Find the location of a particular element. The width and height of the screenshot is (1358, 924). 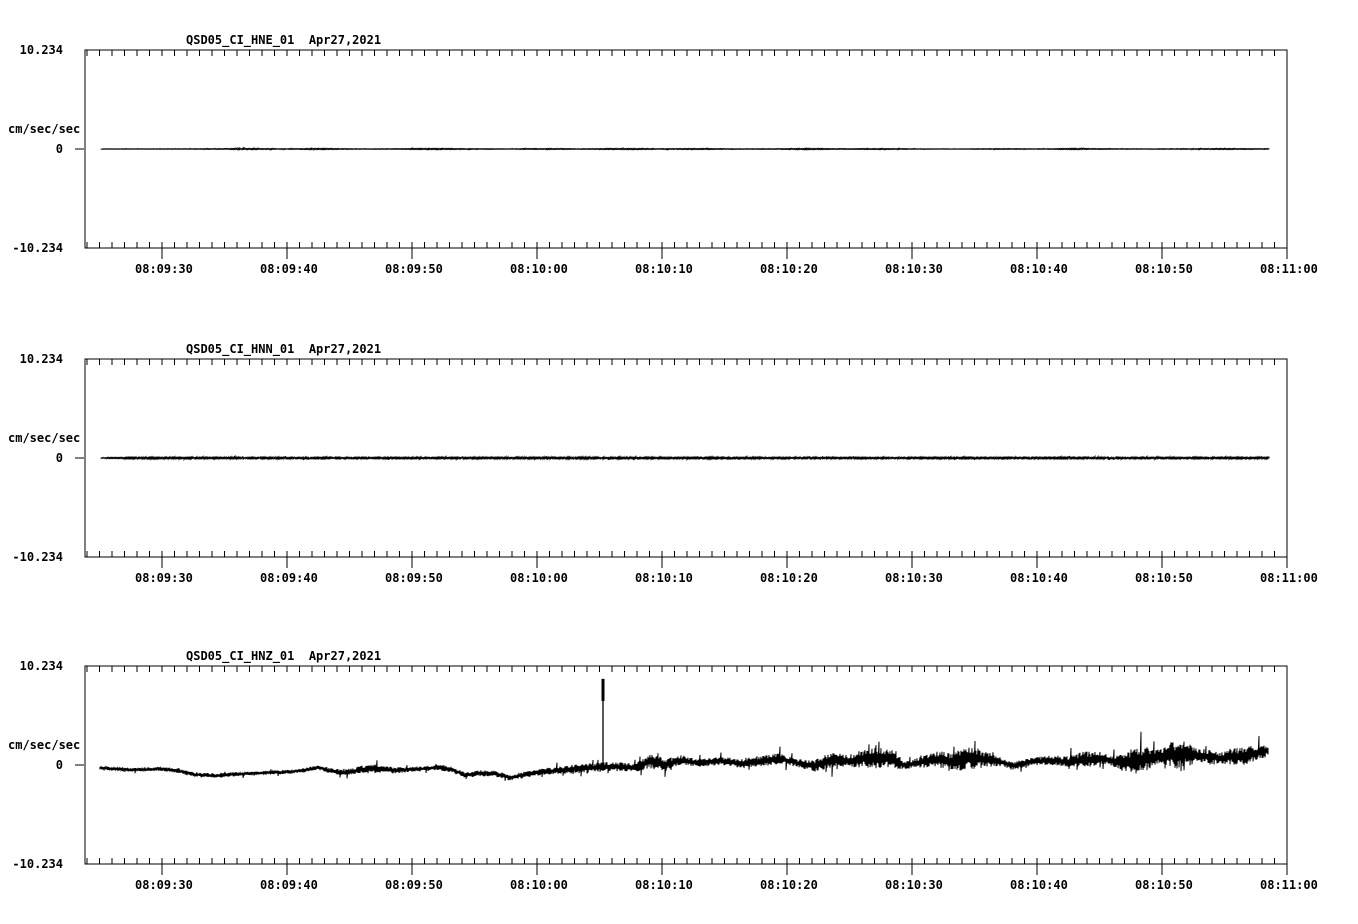

chart-title: QSD05_CI_HNN_01 Apr27,2021 is located at coordinates (284, 349).